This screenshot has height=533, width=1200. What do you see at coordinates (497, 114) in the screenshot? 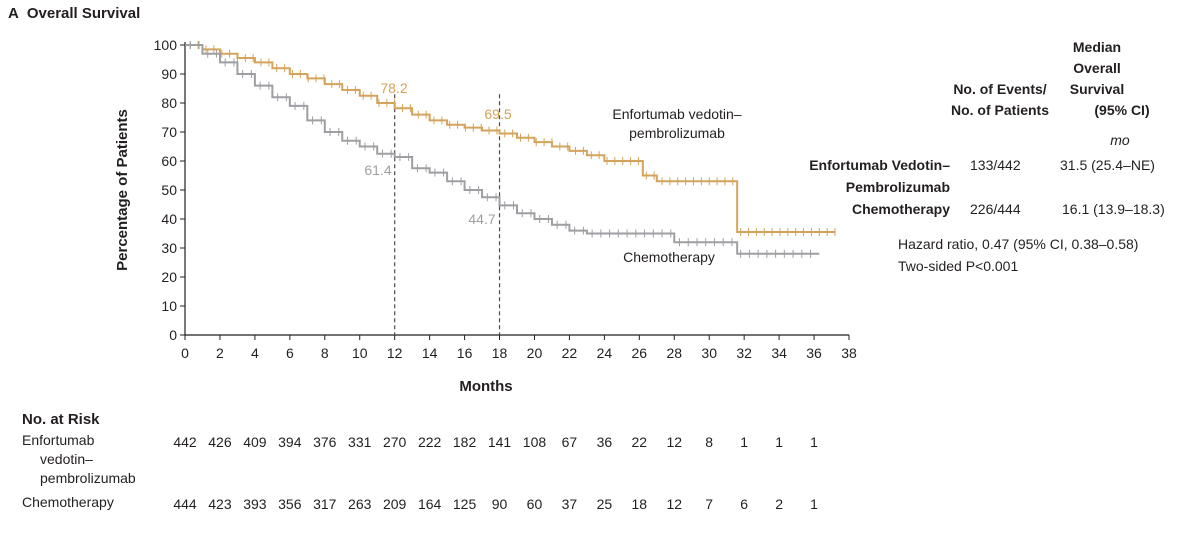
I see `annotation-ev-18mo: 69.5` at bounding box center [497, 114].